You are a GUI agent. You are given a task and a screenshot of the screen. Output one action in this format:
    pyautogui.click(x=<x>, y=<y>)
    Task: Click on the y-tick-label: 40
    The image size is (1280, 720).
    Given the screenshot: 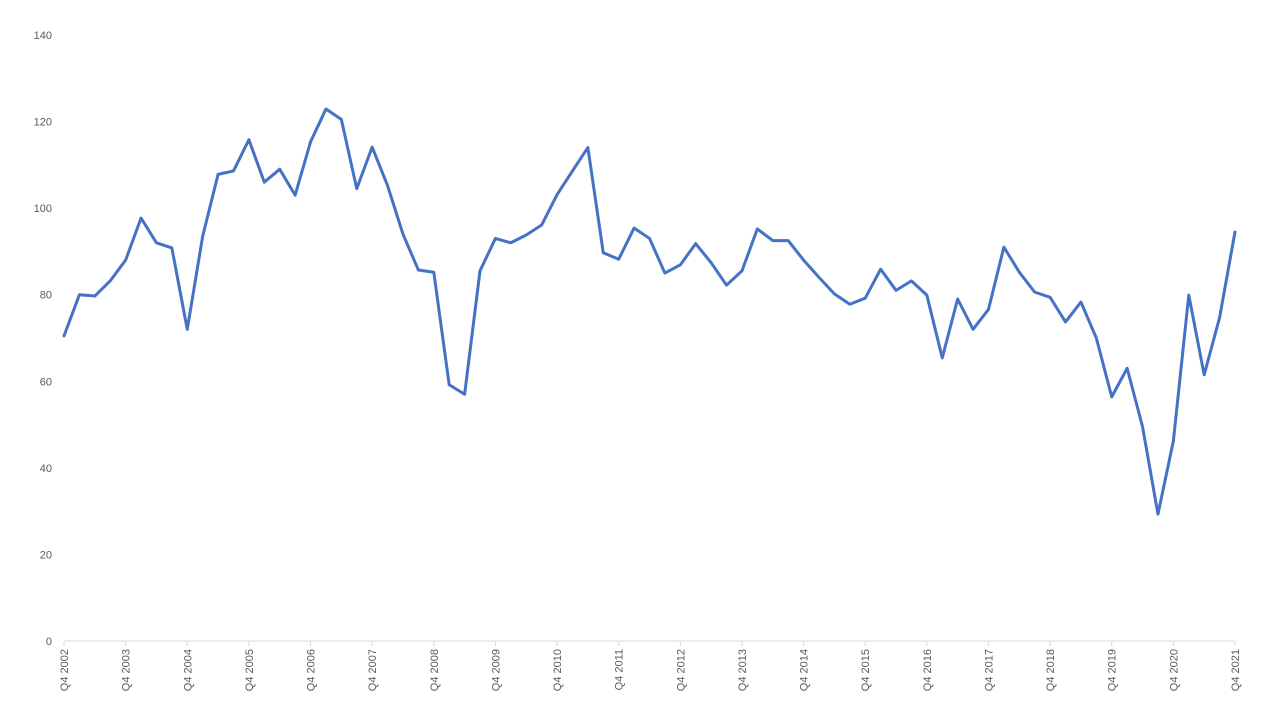 What is the action you would take?
    pyautogui.click(x=46, y=469)
    